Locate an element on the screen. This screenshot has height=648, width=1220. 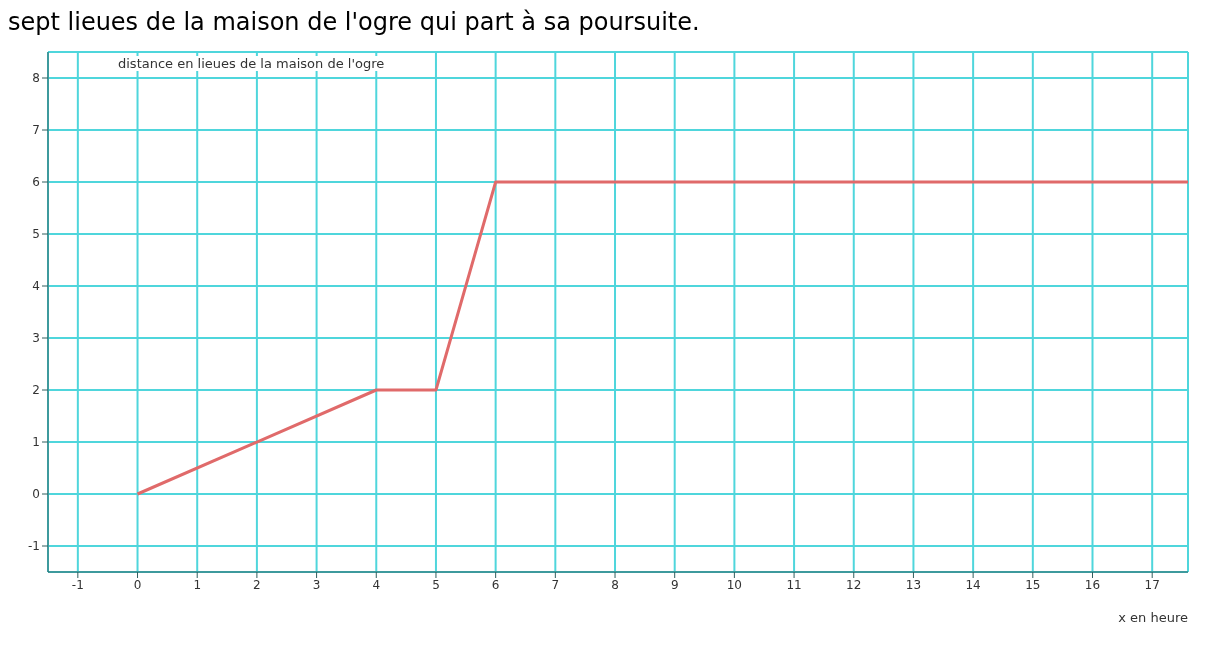
y-tick-label: 4 is located at coordinates (36, 286).